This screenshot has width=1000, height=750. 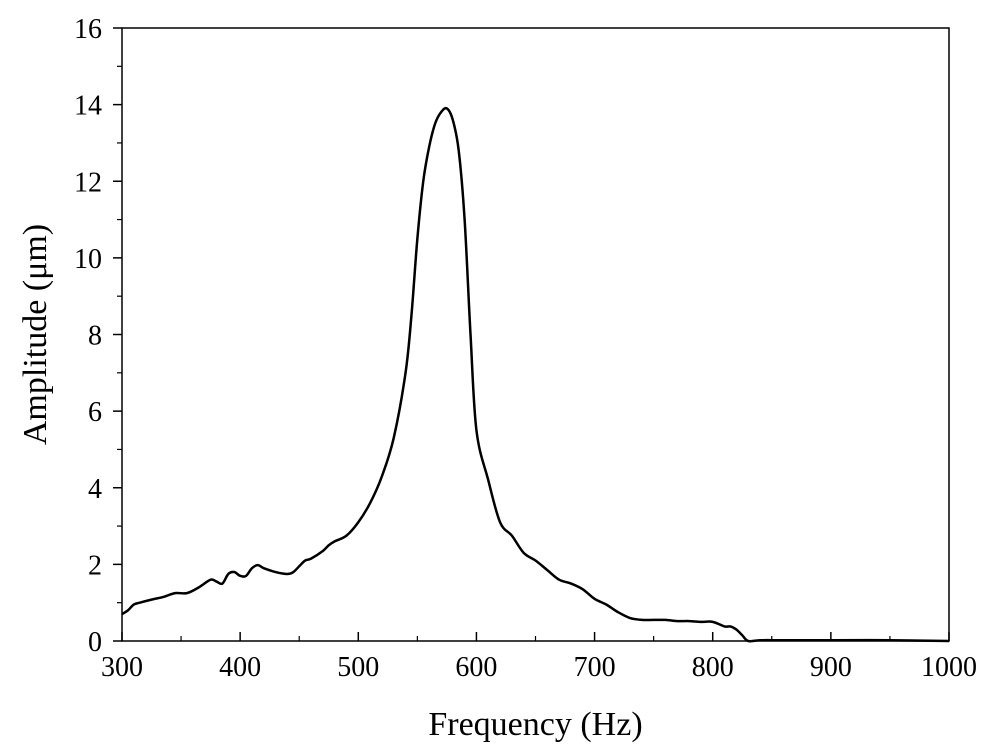 What do you see at coordinates (595, 667) in the screenshot?
I see `x-tick-label: 700` at bounding box center [595, 667].